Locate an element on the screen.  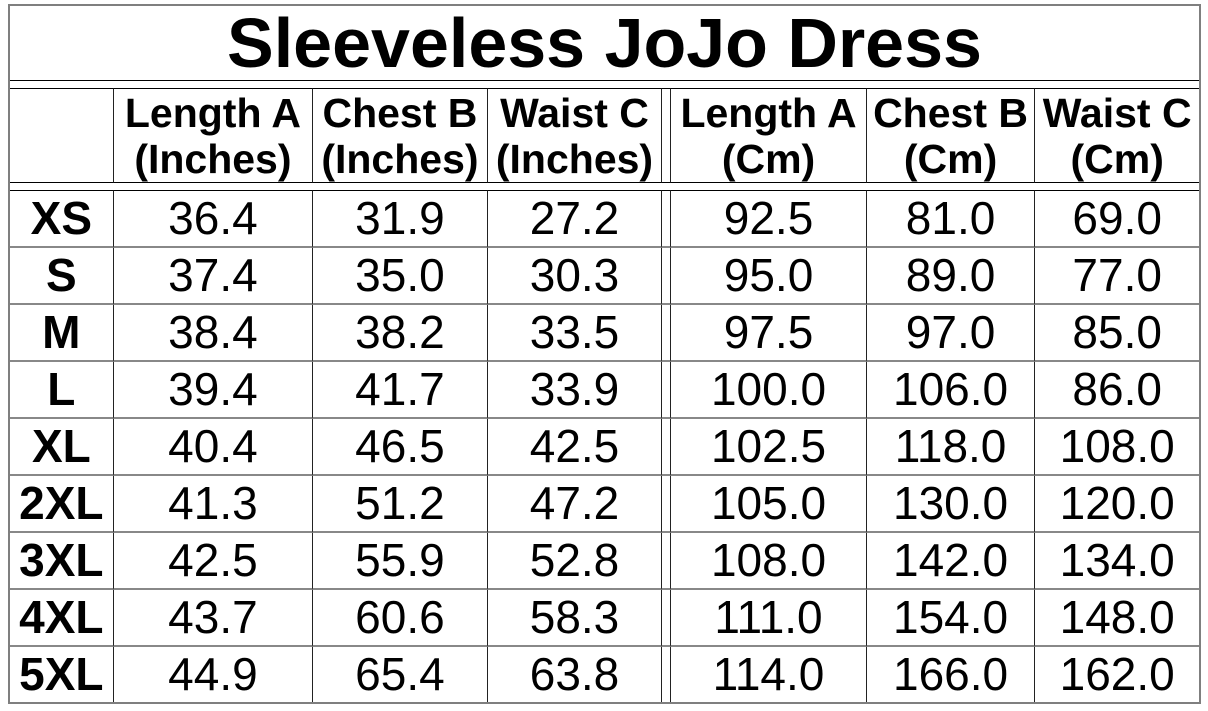
table-cell: 85.0 is located at coordinates (1117, 333).